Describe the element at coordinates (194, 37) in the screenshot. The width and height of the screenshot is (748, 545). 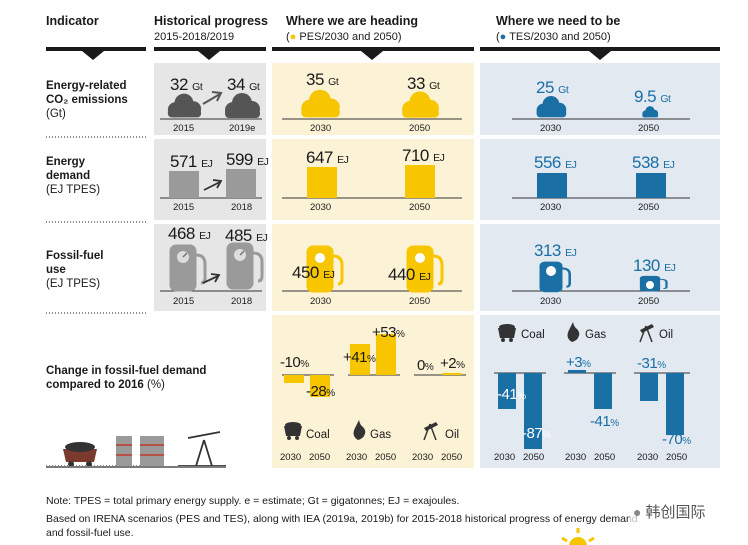
I see `header-historical-years: 2015-2018/2019` at that location.